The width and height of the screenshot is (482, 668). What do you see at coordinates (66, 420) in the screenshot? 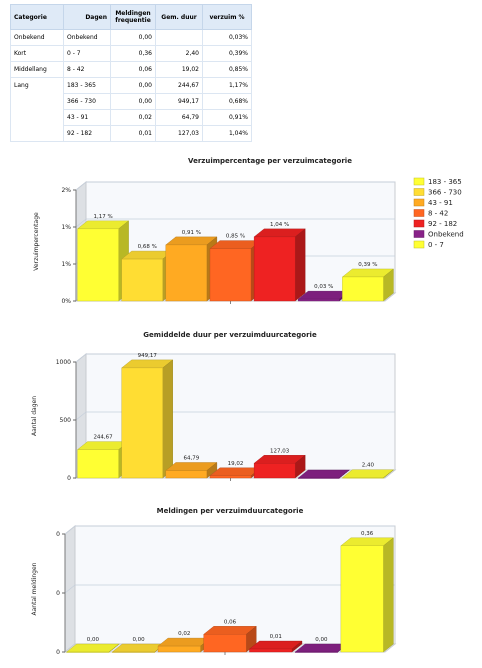
I see `y-tick-label: 500` at bounding box center [66, 420].